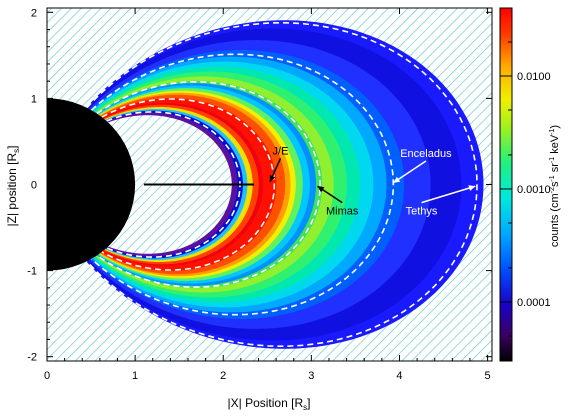 The width and height of the screenshot is (570, 418). I want to click on x-tick-label: 0, so click(47, 376).